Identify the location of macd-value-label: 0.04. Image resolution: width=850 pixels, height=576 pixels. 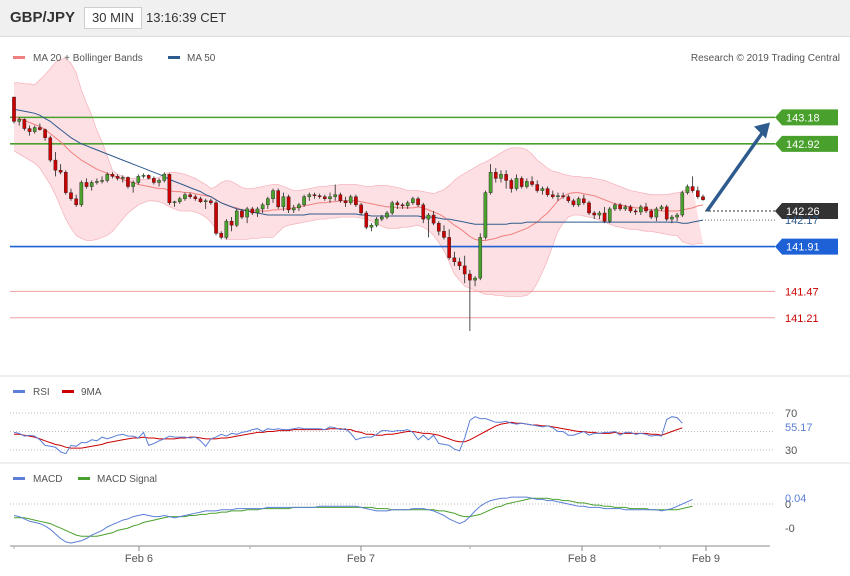
(795, 499).